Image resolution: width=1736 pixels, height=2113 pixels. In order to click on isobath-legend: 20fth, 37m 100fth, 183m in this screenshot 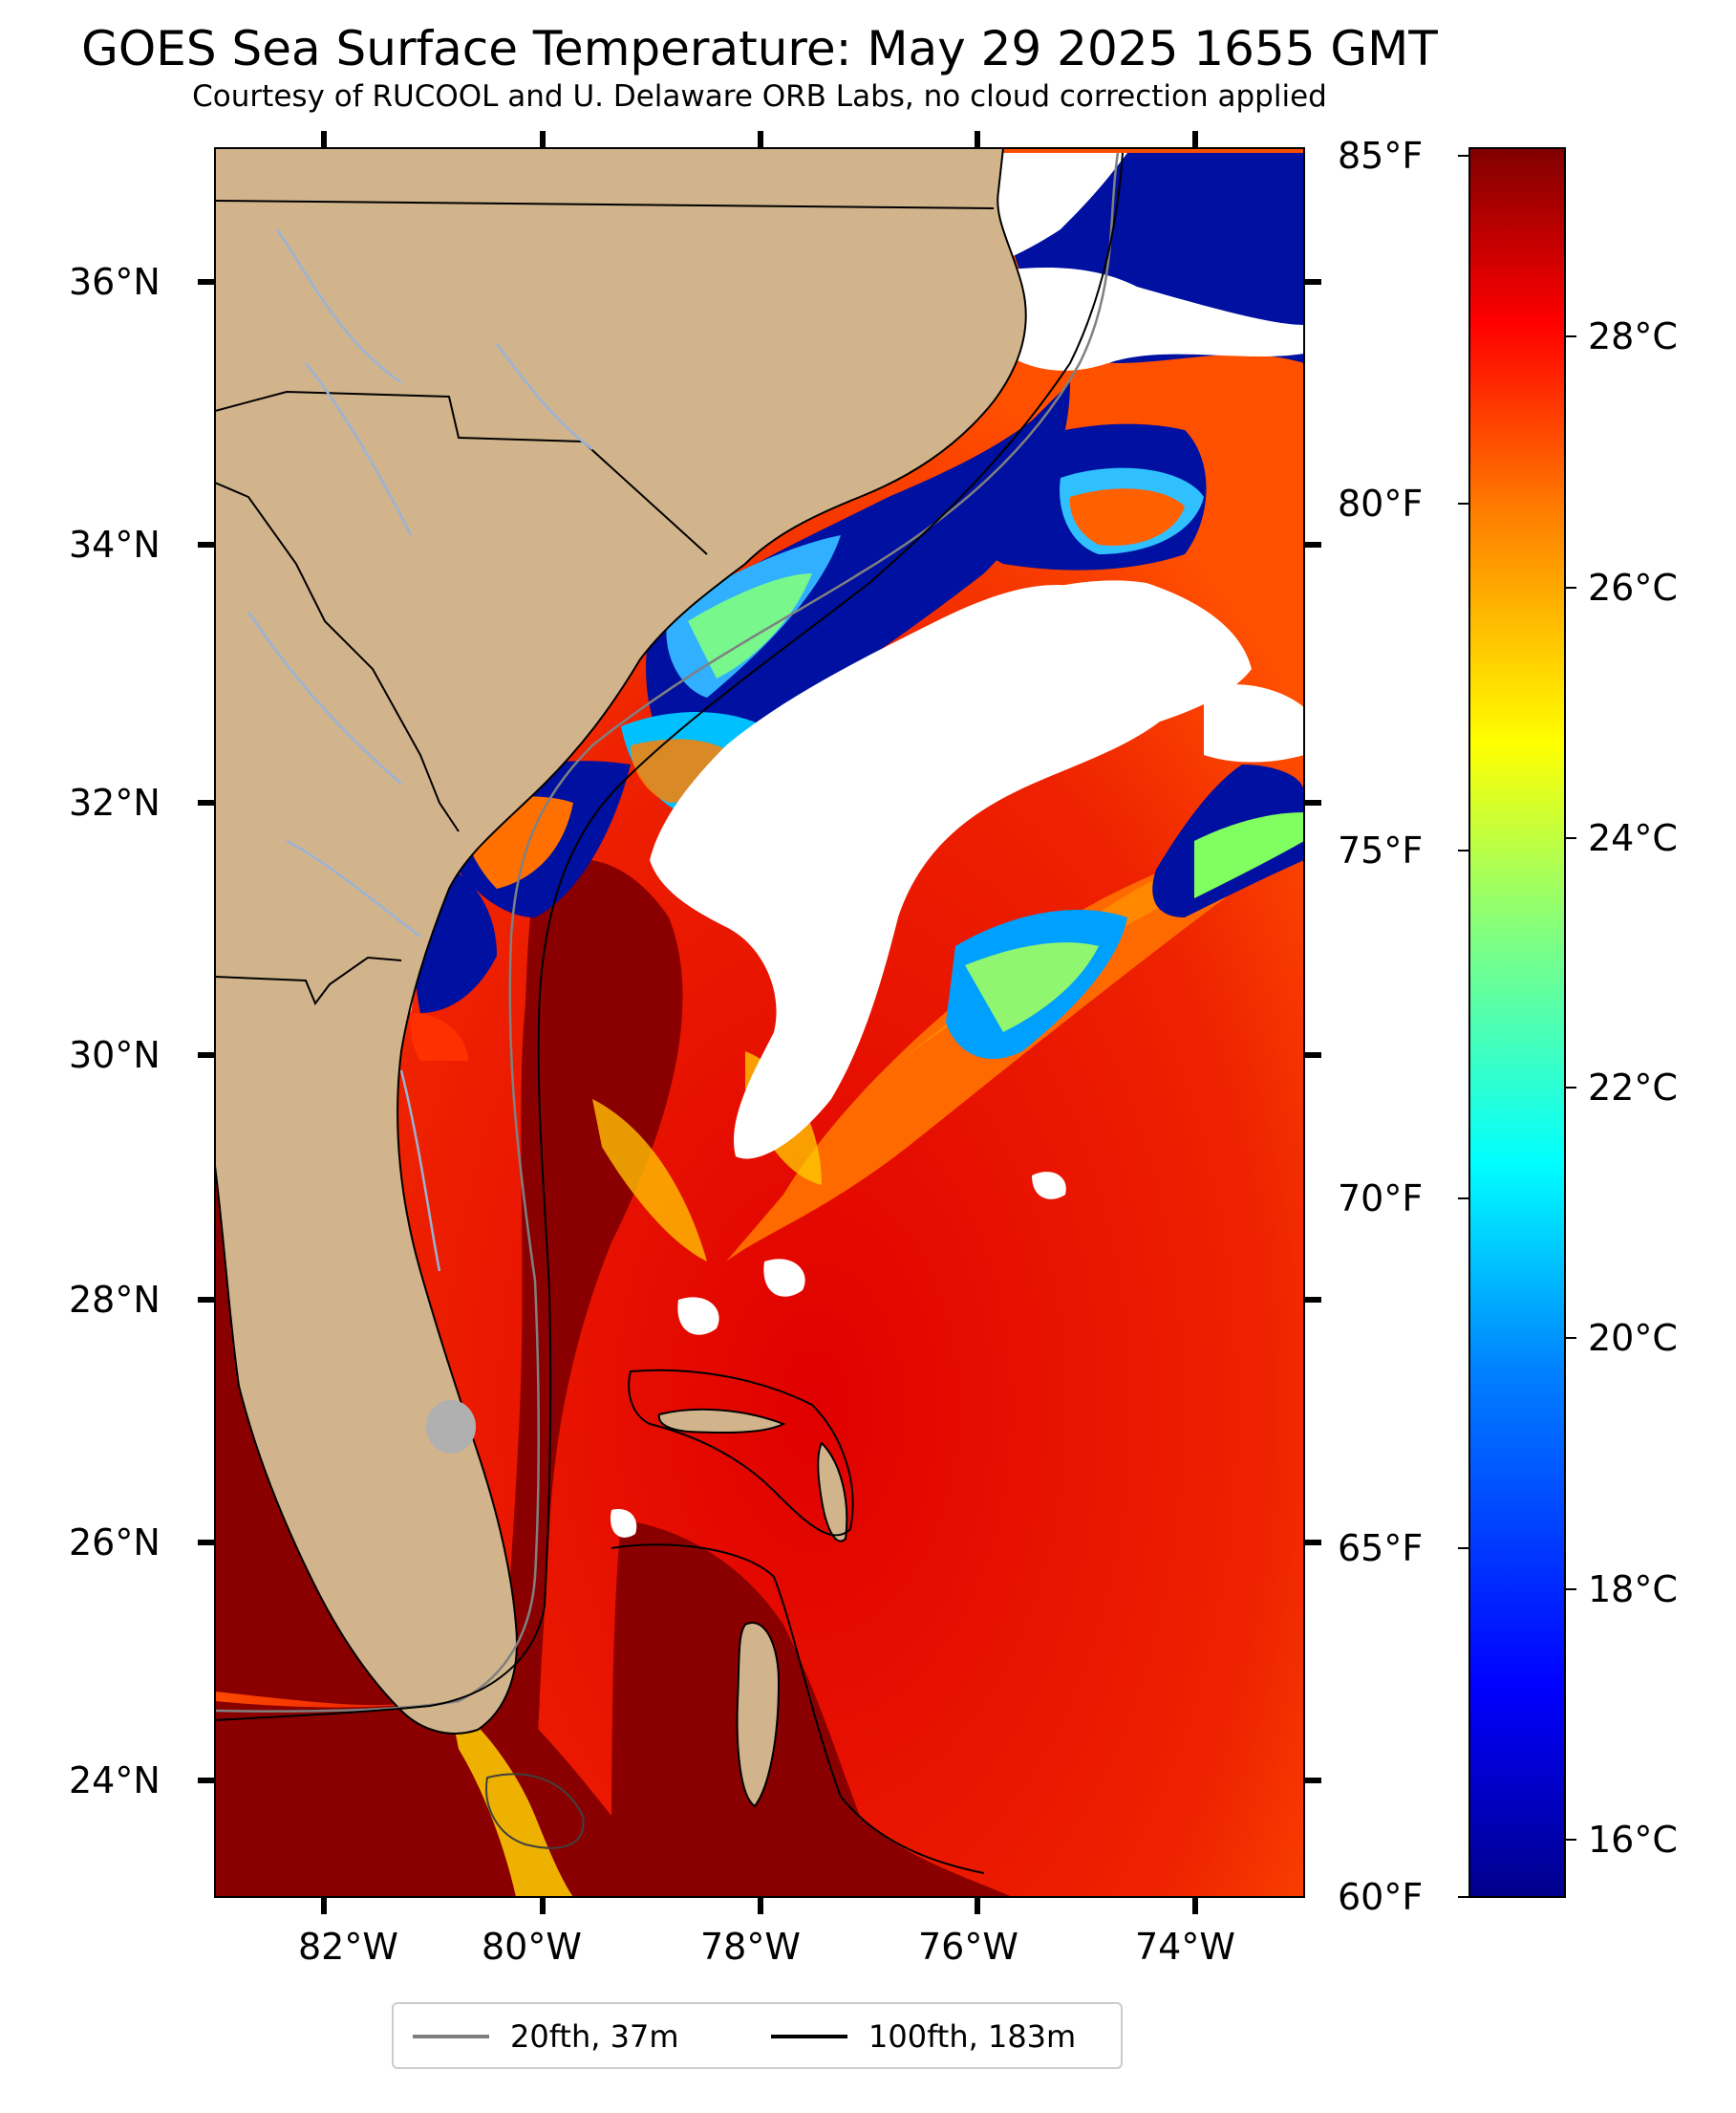, I will do `click(758, 2035)`.